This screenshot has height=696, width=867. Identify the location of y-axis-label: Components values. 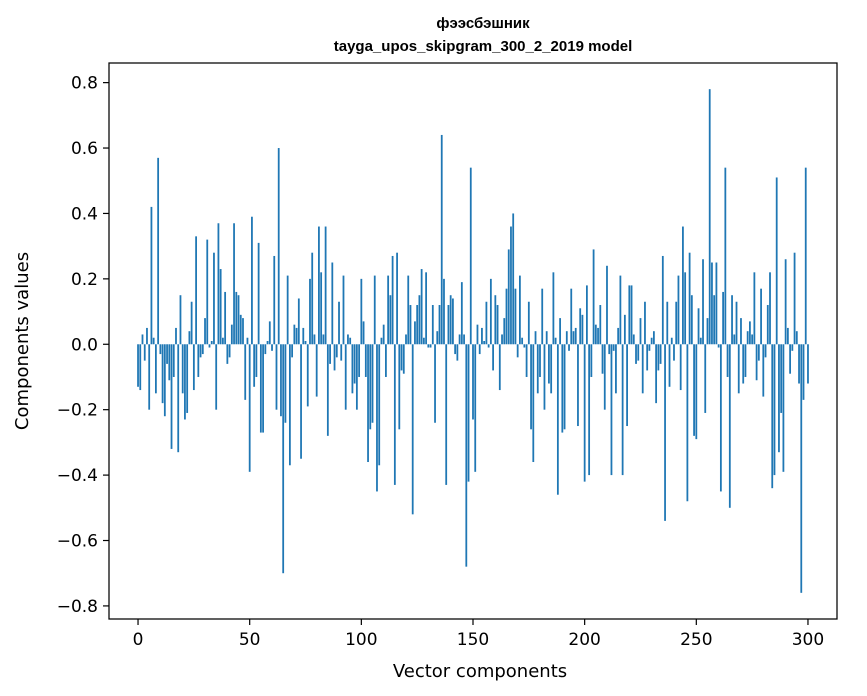
(22, 341).